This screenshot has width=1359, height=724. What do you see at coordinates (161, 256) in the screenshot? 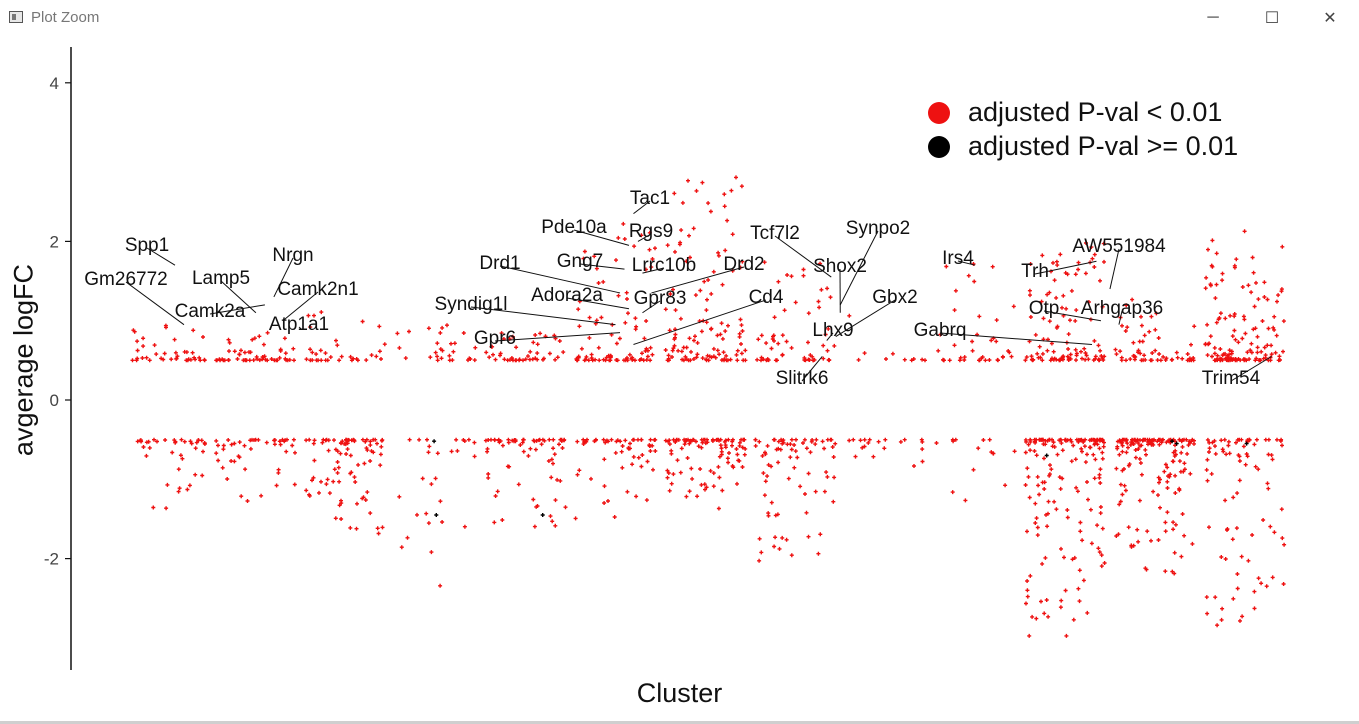
I see `annotation-leader-line` at bounding box center [161, 256].